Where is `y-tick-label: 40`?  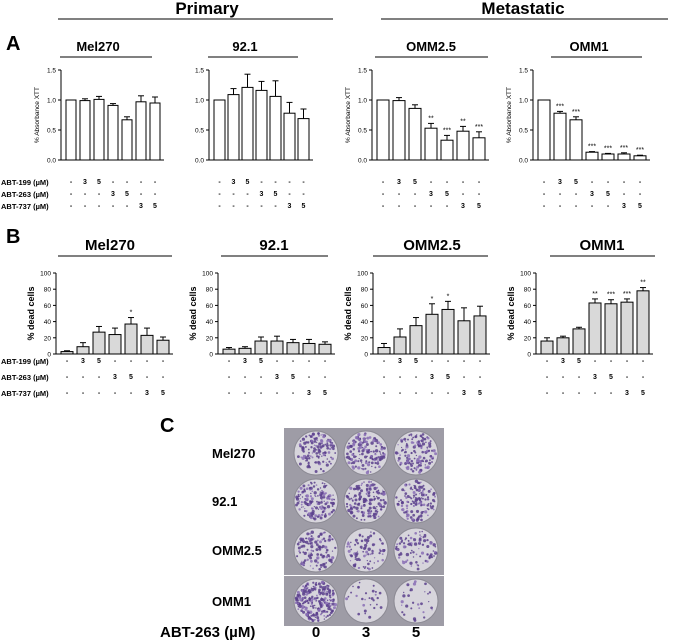 y-tick-label: 40 is located at coordinates (48, 322).